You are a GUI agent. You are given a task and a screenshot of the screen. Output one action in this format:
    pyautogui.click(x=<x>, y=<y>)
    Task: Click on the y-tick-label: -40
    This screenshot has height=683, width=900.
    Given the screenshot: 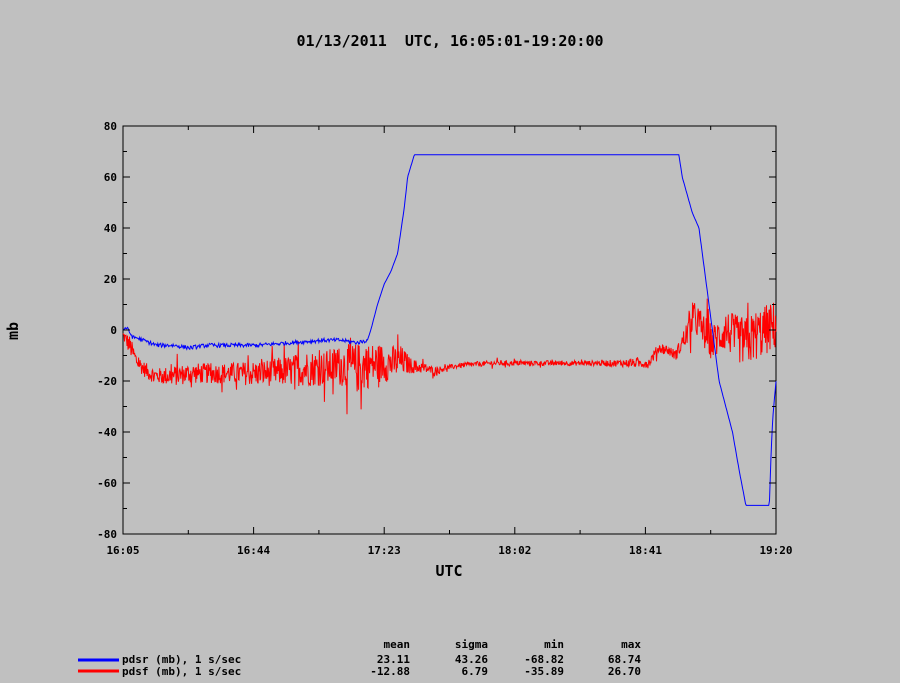 What is the action you would take?
    pyautogui.click(x=107, y=432)
    